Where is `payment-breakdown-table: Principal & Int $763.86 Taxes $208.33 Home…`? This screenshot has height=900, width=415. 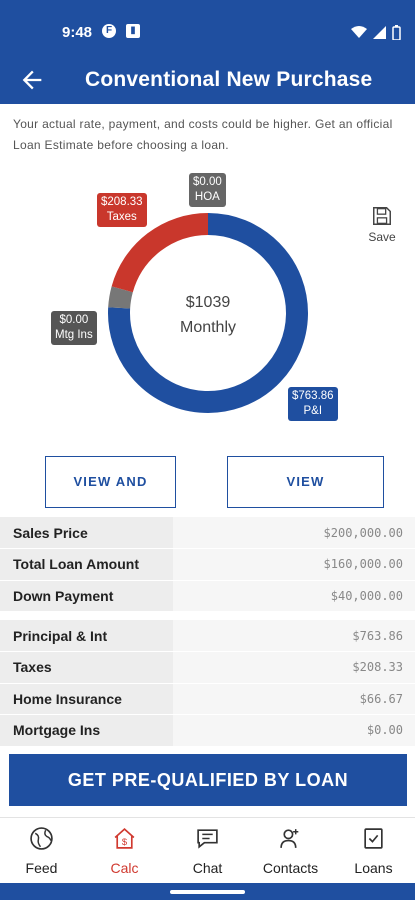
payment-breakdown-table: Principal & Int $763.86 Taxes $208.33 Home… is located at coordinates (207, 683).